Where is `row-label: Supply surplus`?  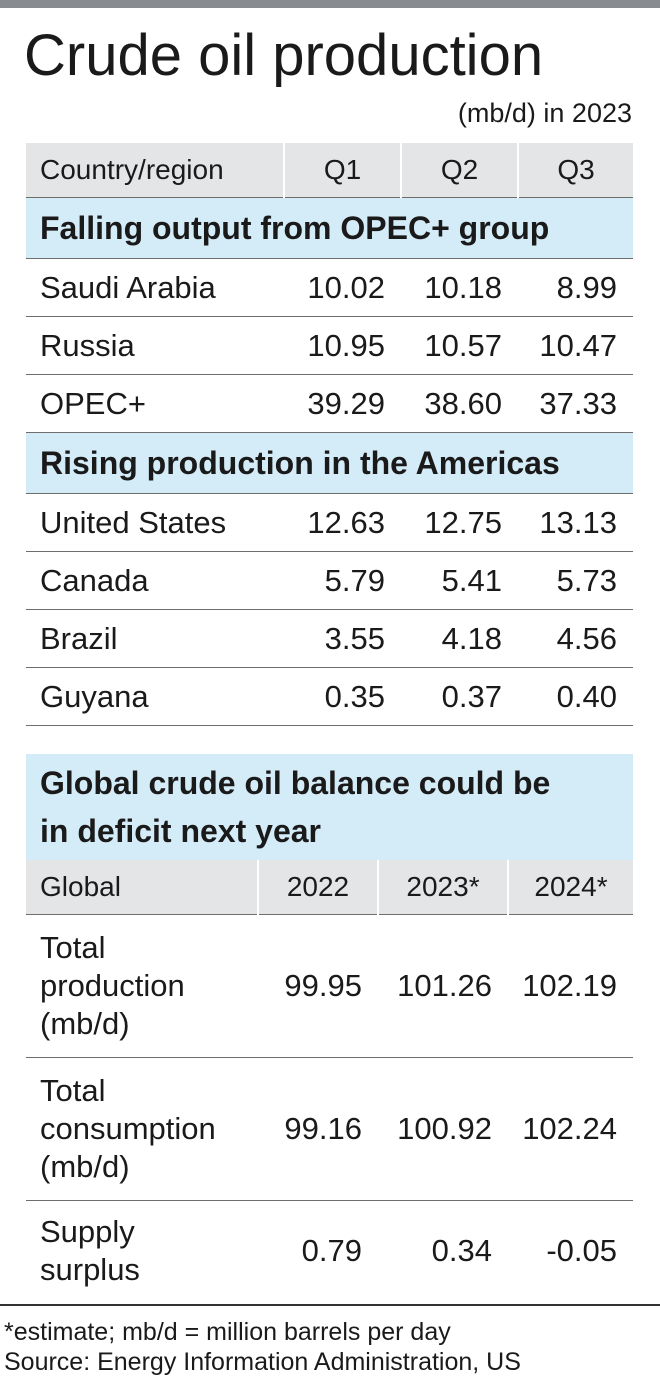
row-label: Supply surplus is located at coordinates (142, 1250).